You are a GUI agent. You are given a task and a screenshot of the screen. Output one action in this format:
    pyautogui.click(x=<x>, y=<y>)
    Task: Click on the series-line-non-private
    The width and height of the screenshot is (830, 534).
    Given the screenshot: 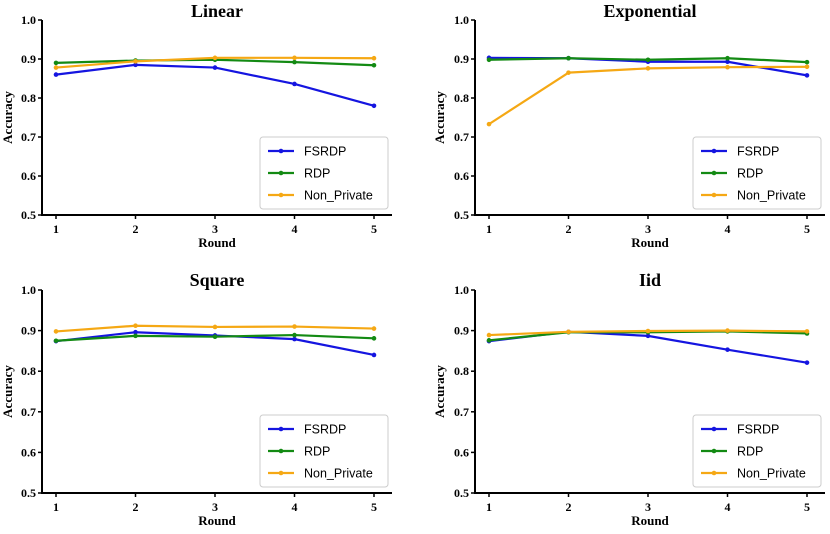 What is the action you would take?
    pyautogui.click(x=648, y=95)
    